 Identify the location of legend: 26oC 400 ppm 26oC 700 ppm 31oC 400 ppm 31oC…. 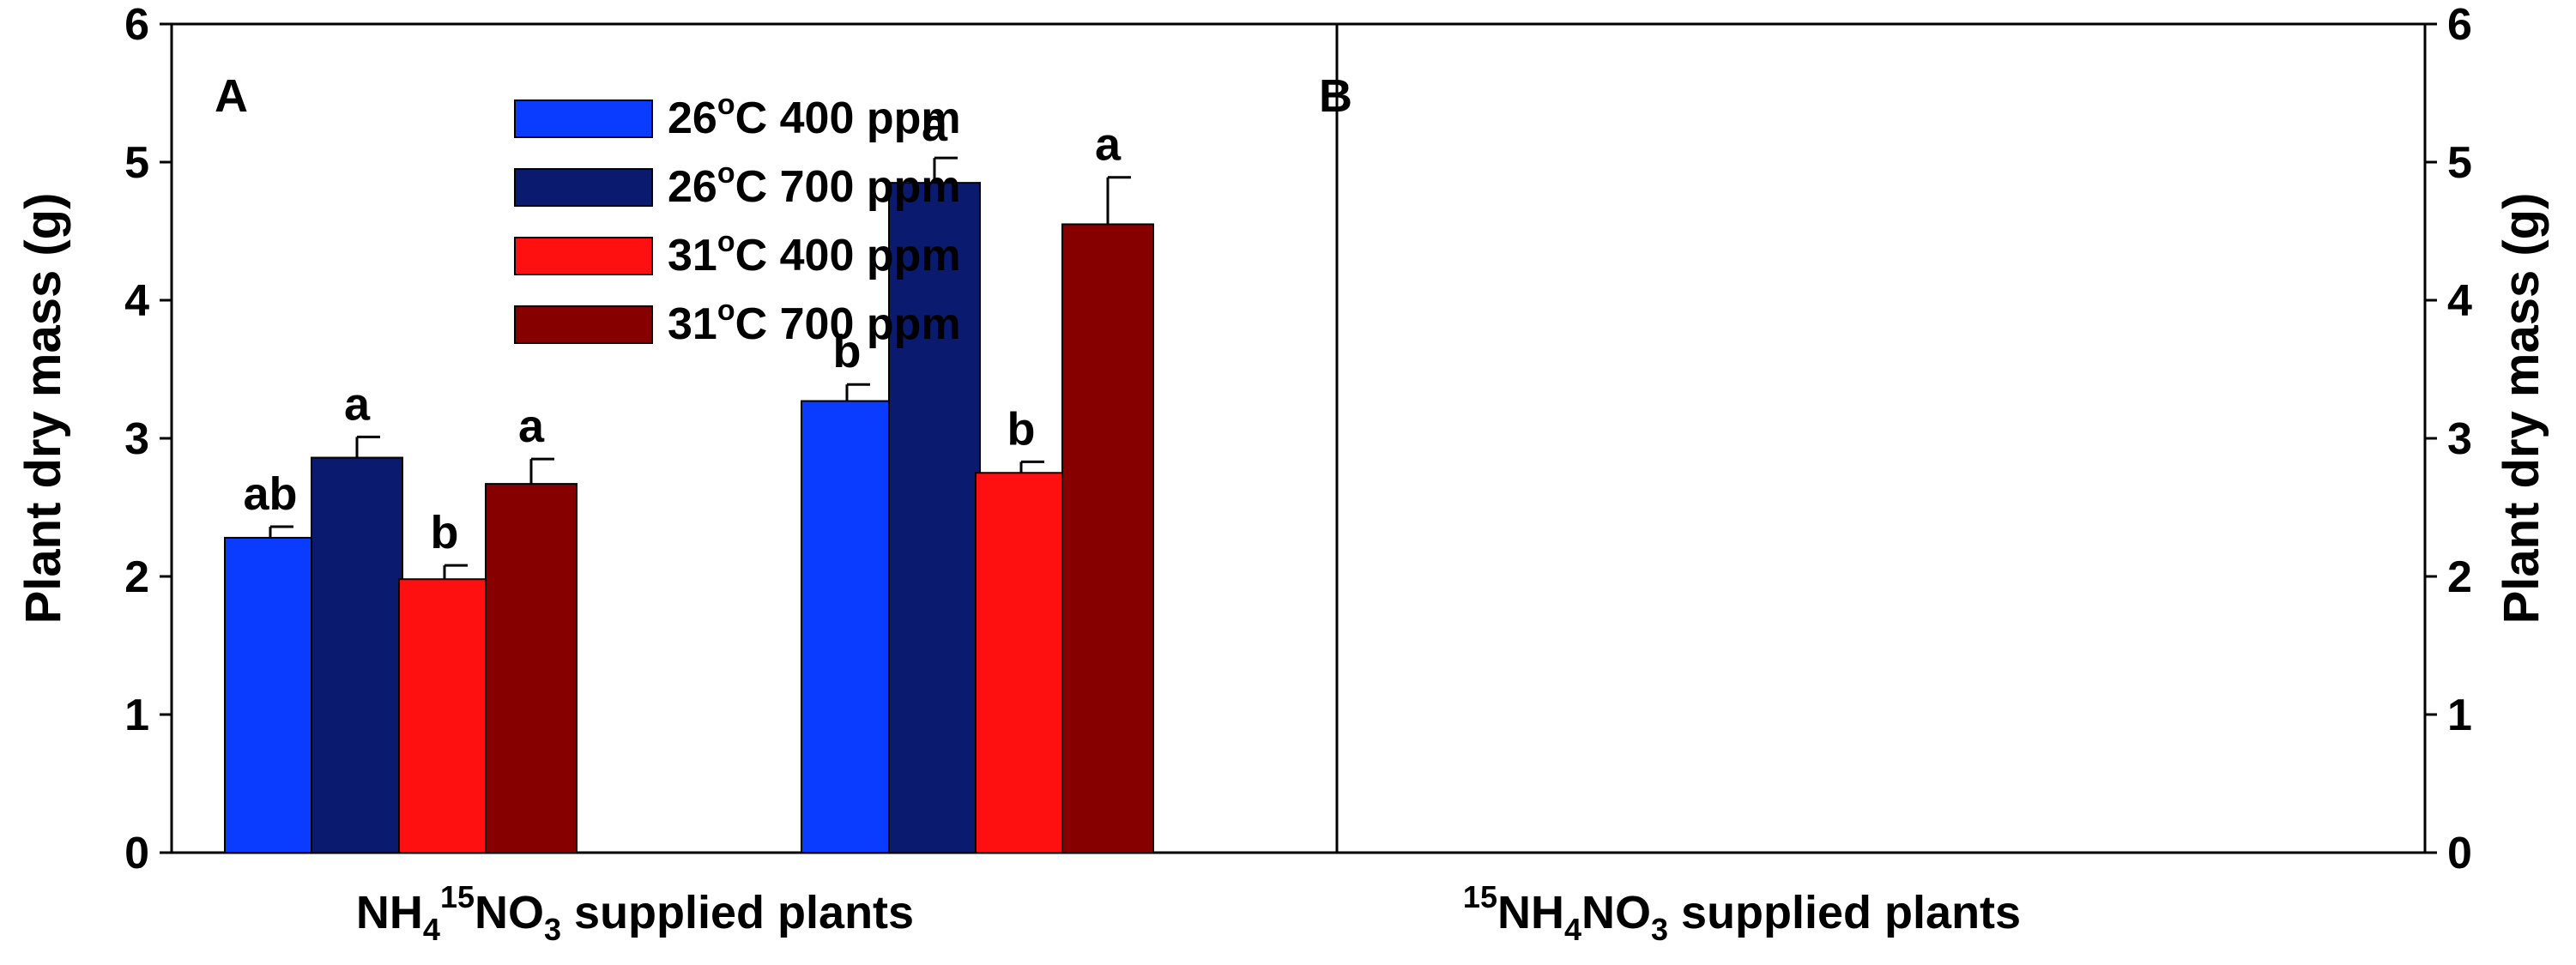
(737, 218).